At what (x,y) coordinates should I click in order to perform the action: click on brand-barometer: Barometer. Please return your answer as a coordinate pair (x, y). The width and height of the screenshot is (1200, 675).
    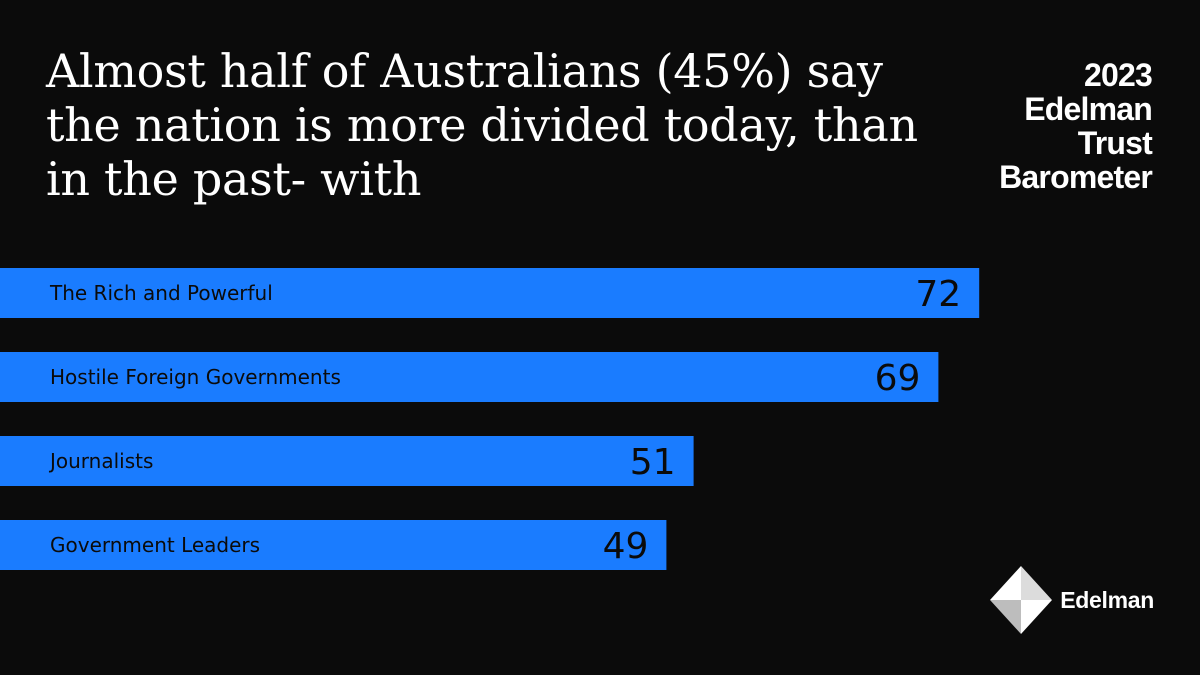
    Looking at the image, I should click on (1076, 177).